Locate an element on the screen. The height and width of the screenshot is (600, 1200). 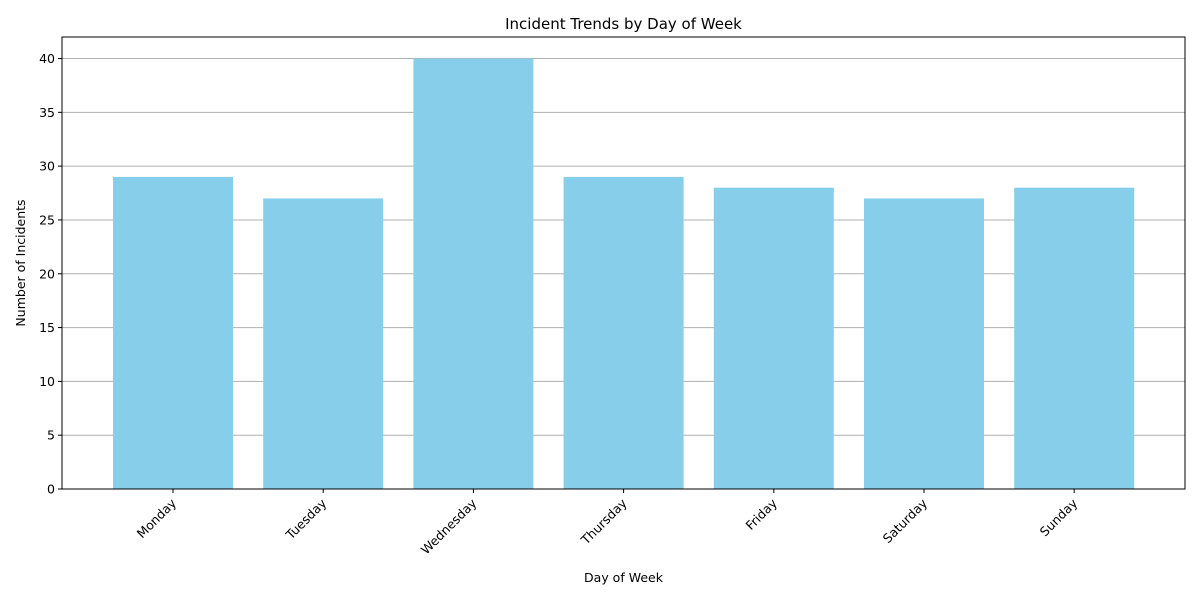
x-tick-label: Thursday is located at coordinates (603, 521).